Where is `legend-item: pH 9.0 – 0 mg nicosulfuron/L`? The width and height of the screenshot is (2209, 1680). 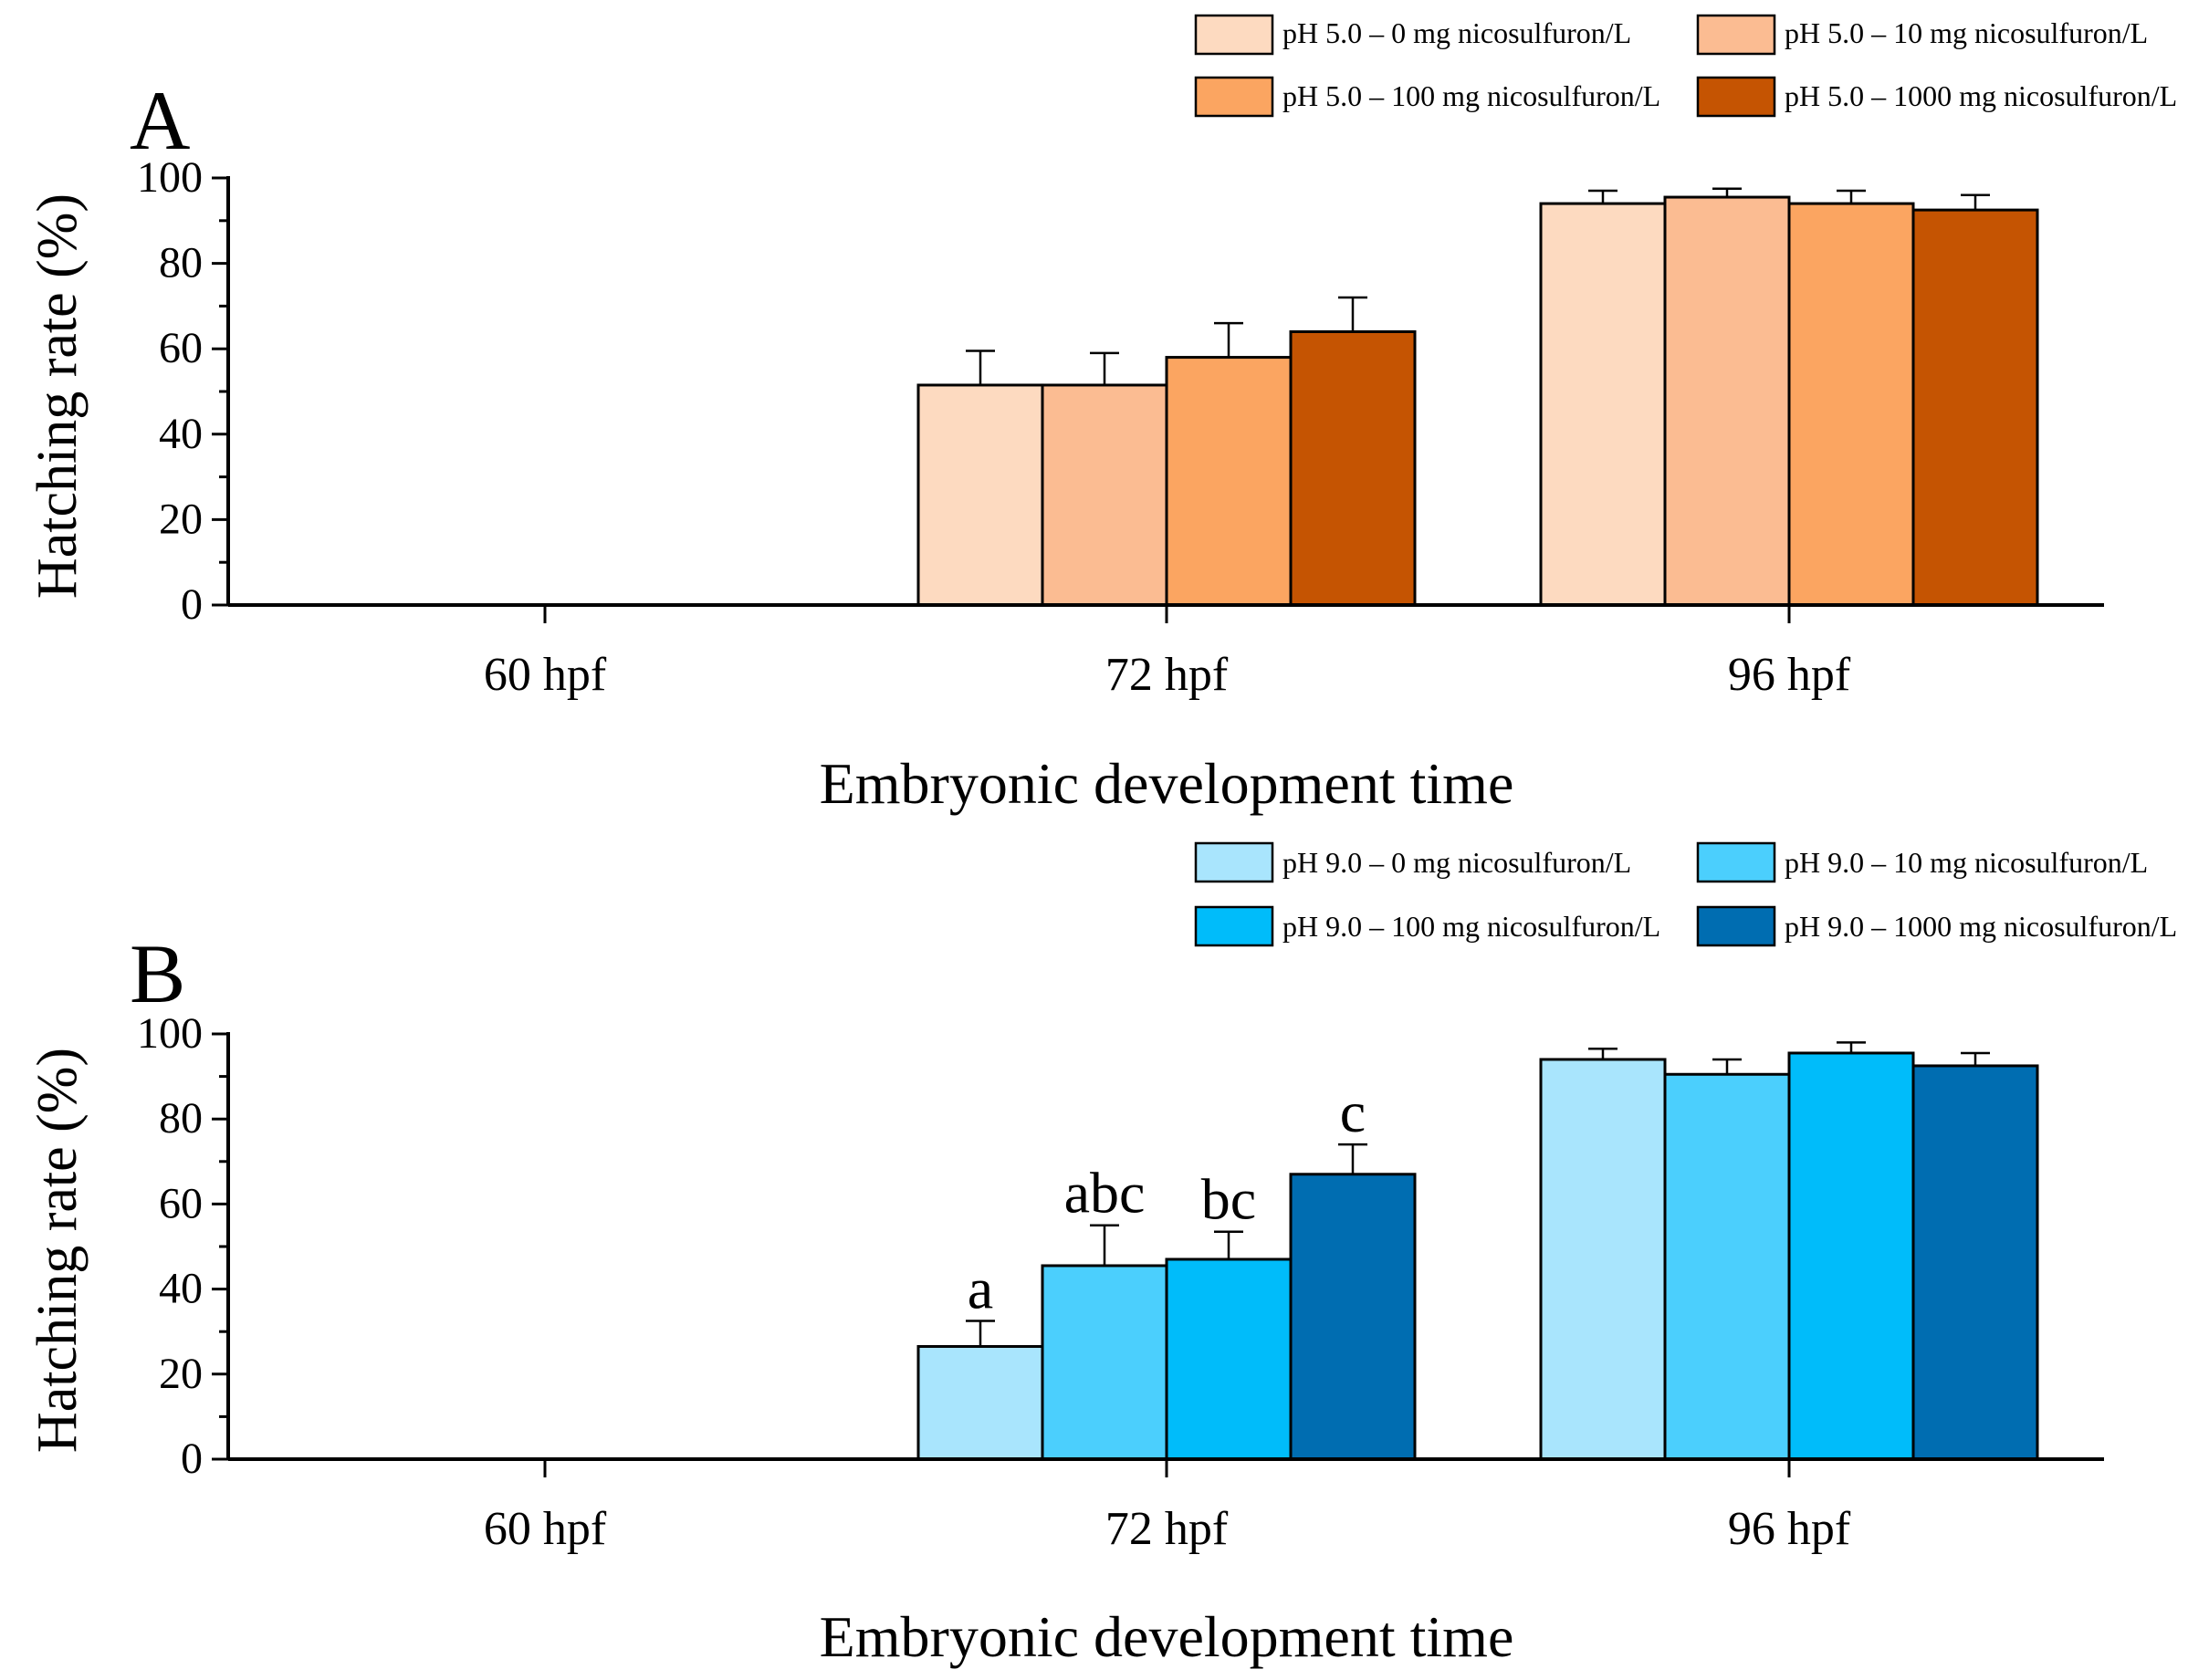 legend-item: pH 9.0 – 0 mg nicosulfuron/L is located at coordinates (1412, 862).